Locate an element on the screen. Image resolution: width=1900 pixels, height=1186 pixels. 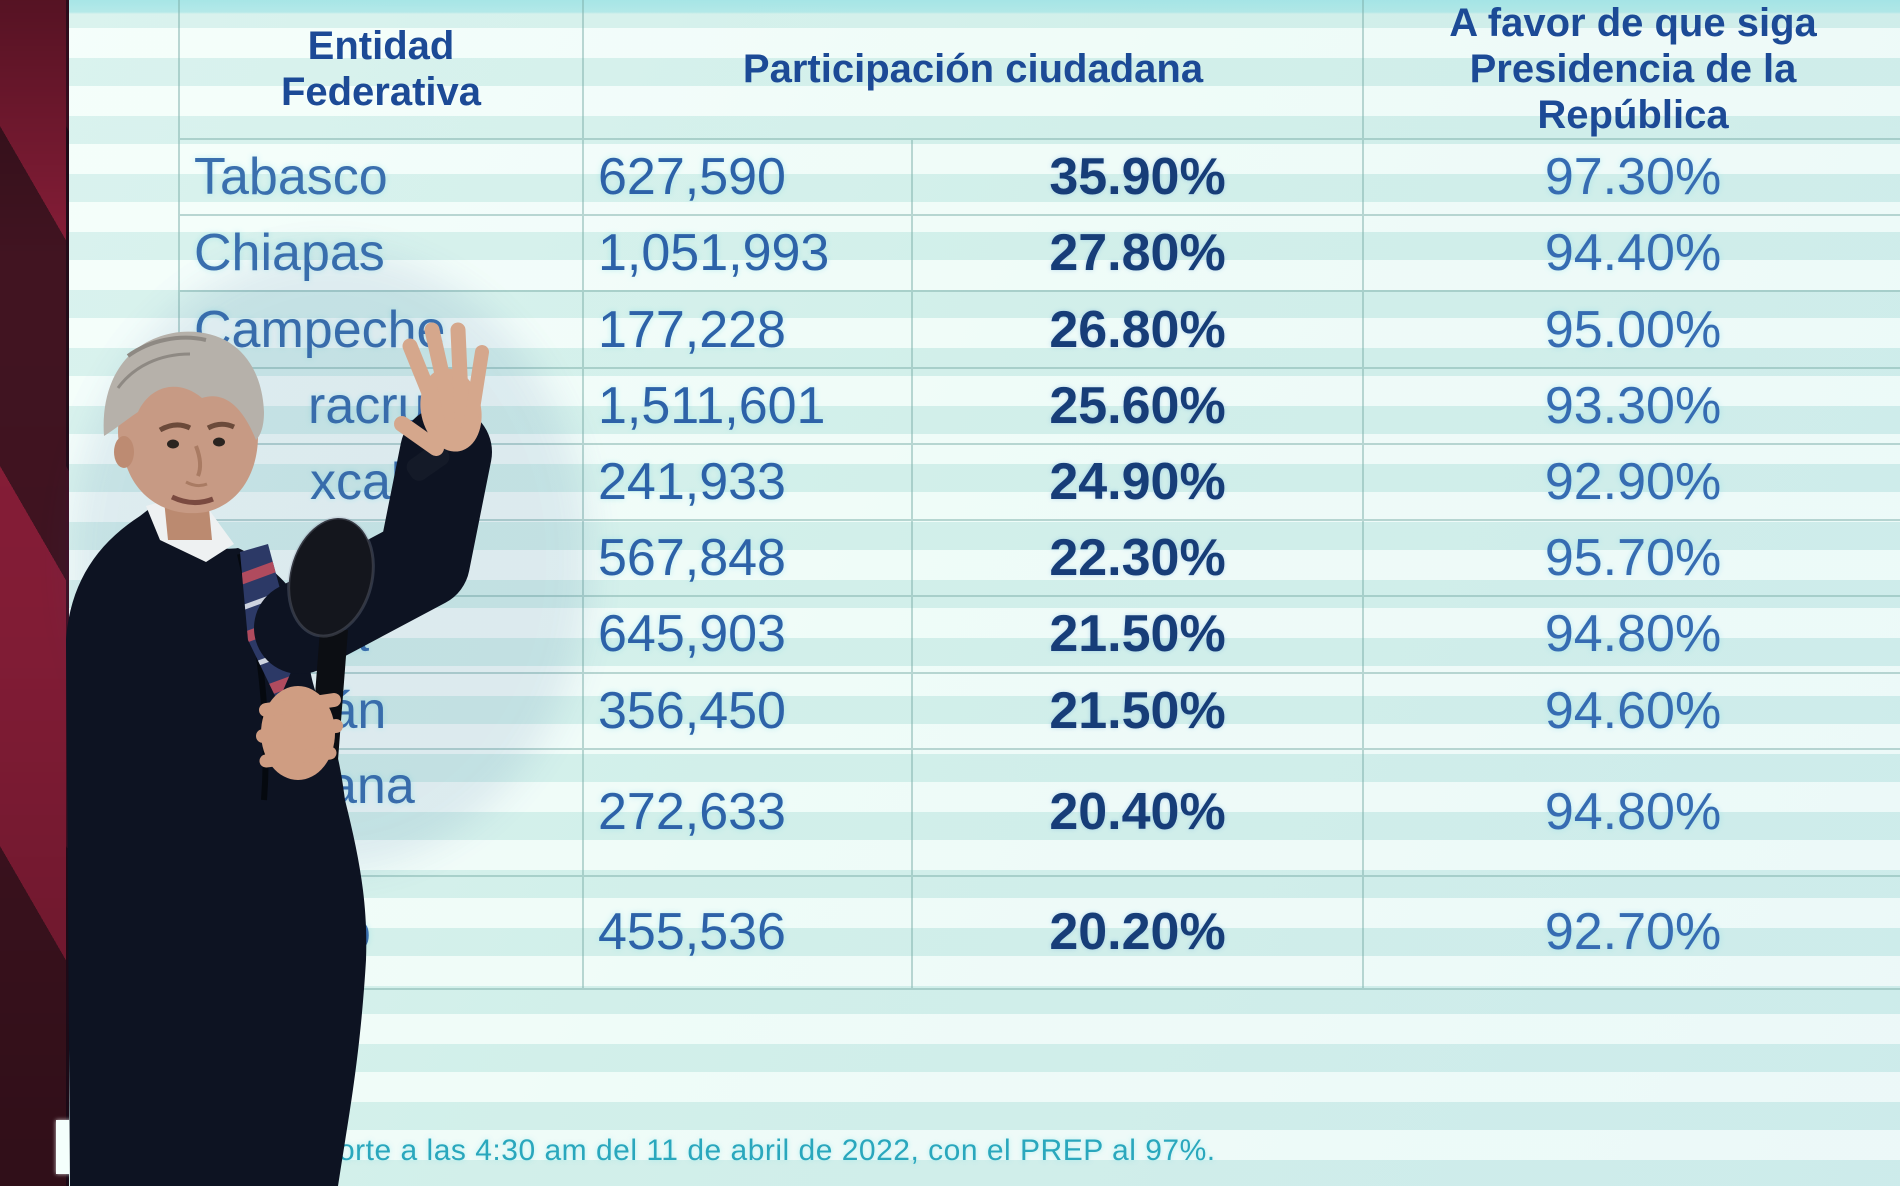
stage-left-band is located at coordinates (34, 593).